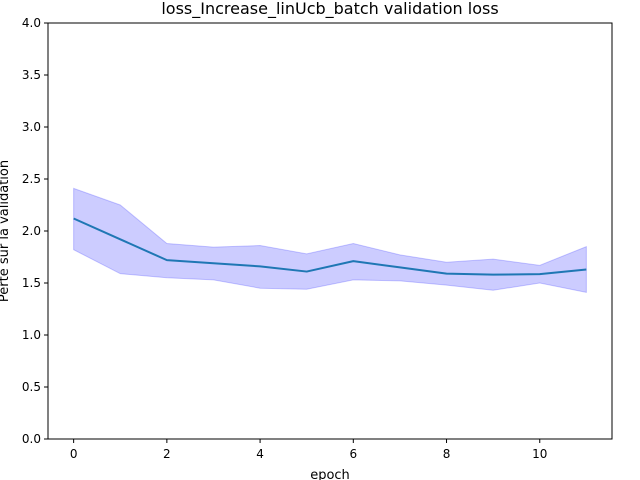 This screenshot has width=640, height=480. I want to click on y-tick-label: 3.0, so click(31, 127).